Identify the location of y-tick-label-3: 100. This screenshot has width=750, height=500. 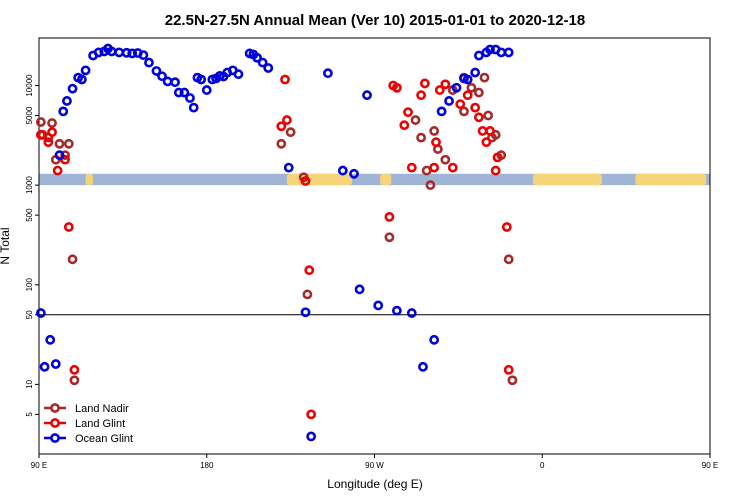
(29, 285).